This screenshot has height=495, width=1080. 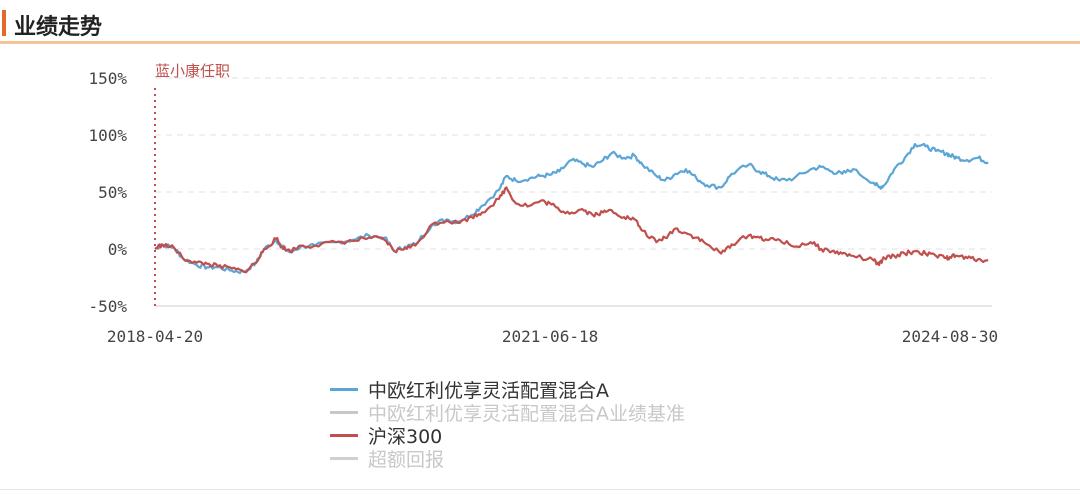 What do you see at coordinates (507, 436) in the screenshot?
I see `legend-item: 沪深300` at bounding box center [507, 436].